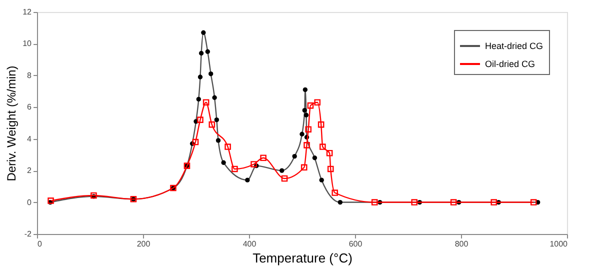 The width and height of the screenshot is (593, 276). I want to click on x-tick-label: 400, so click(249, 244).